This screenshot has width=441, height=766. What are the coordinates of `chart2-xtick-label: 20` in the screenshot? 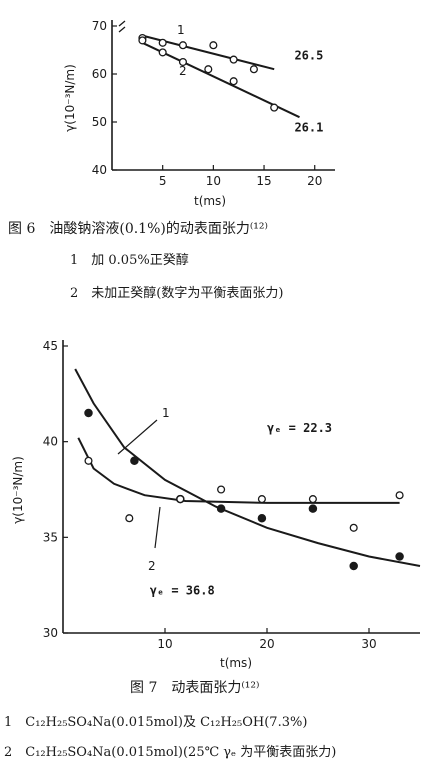 It's located at (266, 644).